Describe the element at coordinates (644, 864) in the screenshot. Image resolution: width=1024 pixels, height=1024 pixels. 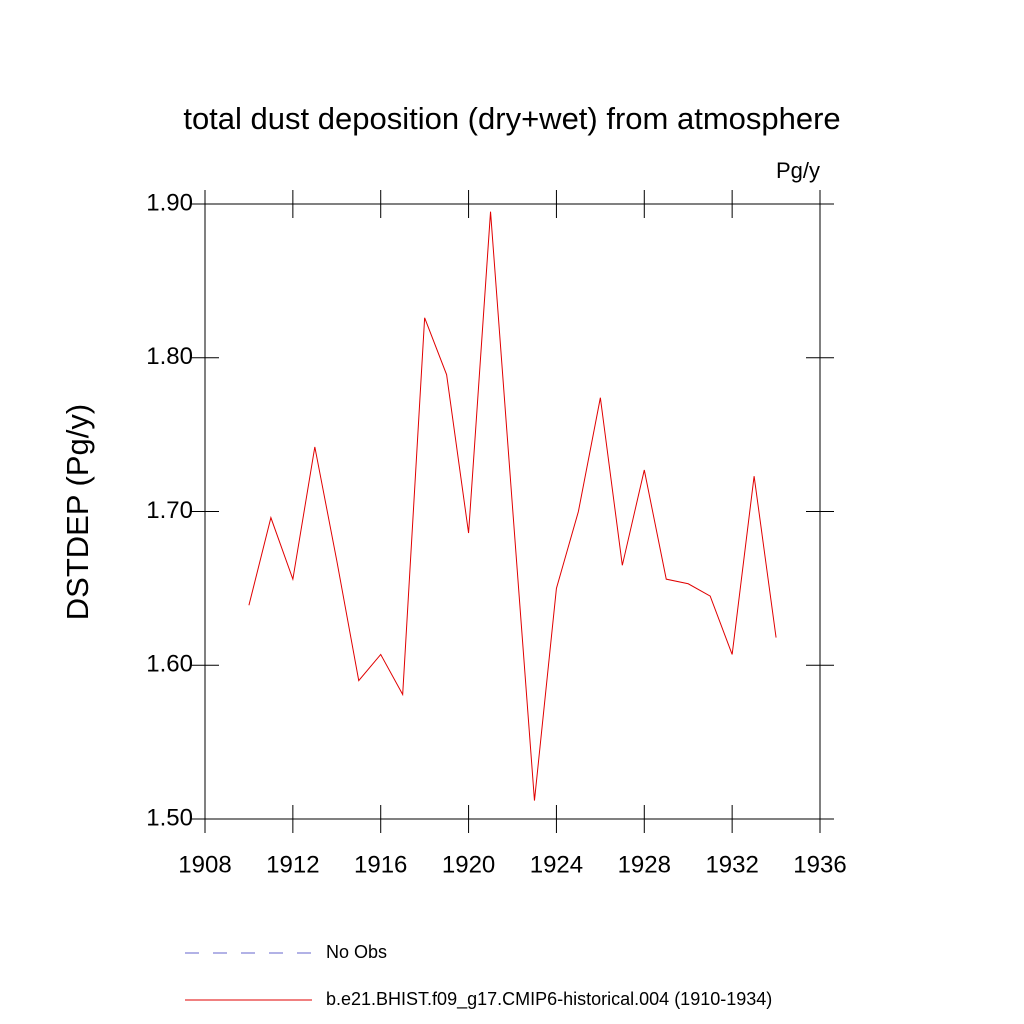
I see `x-tick-label: 1928` at that location.